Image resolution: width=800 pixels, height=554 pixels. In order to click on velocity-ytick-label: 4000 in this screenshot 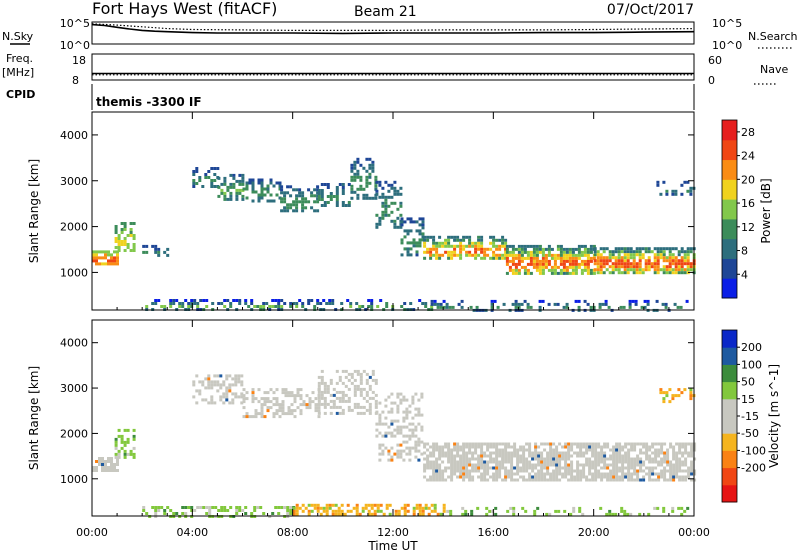, I will do `click(74, 343)`.